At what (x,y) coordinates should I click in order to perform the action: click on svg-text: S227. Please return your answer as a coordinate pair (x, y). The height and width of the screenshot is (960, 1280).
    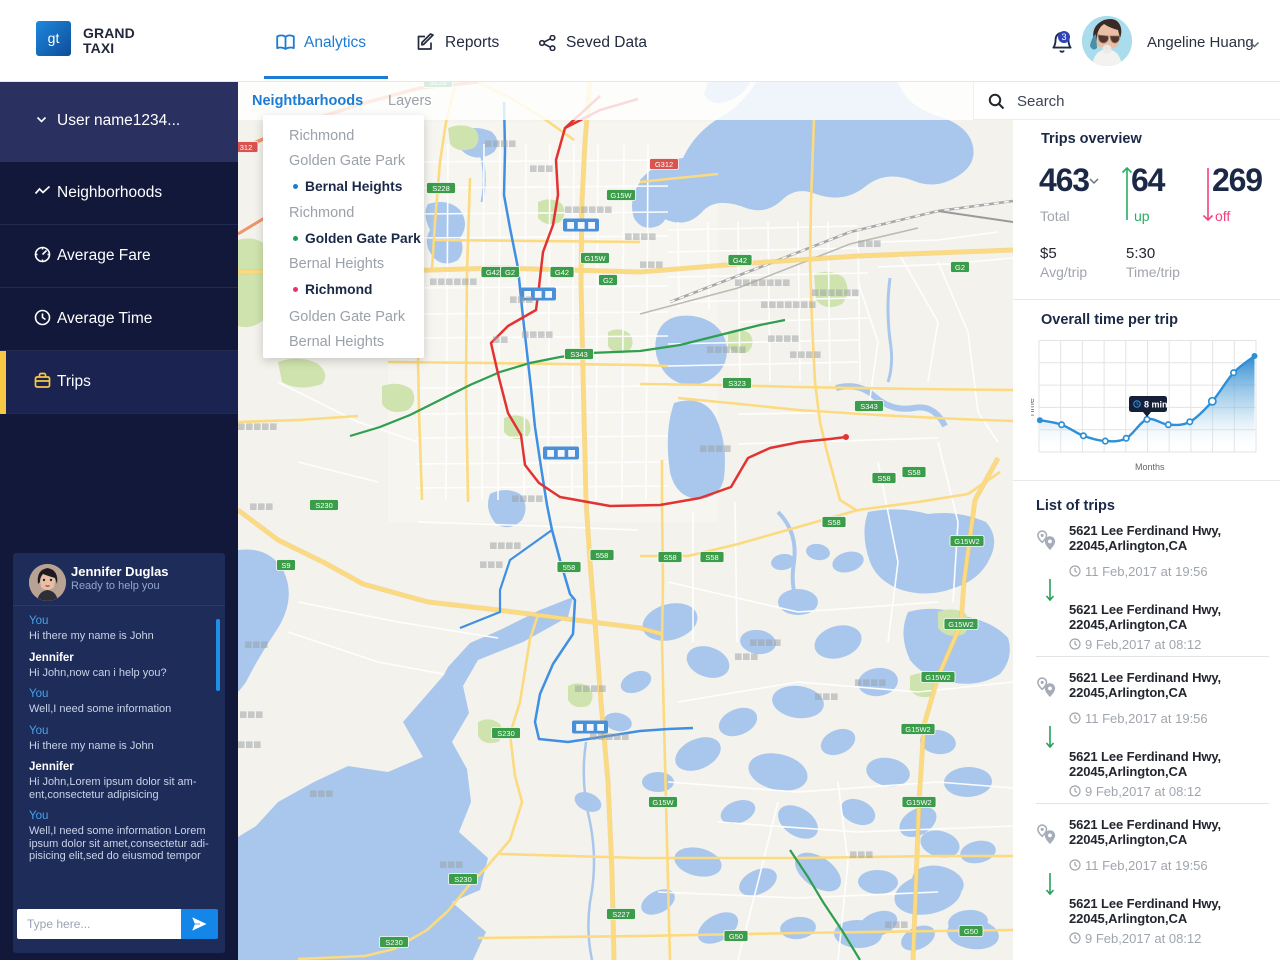
    Looking at the image, I should click on (621, 914).